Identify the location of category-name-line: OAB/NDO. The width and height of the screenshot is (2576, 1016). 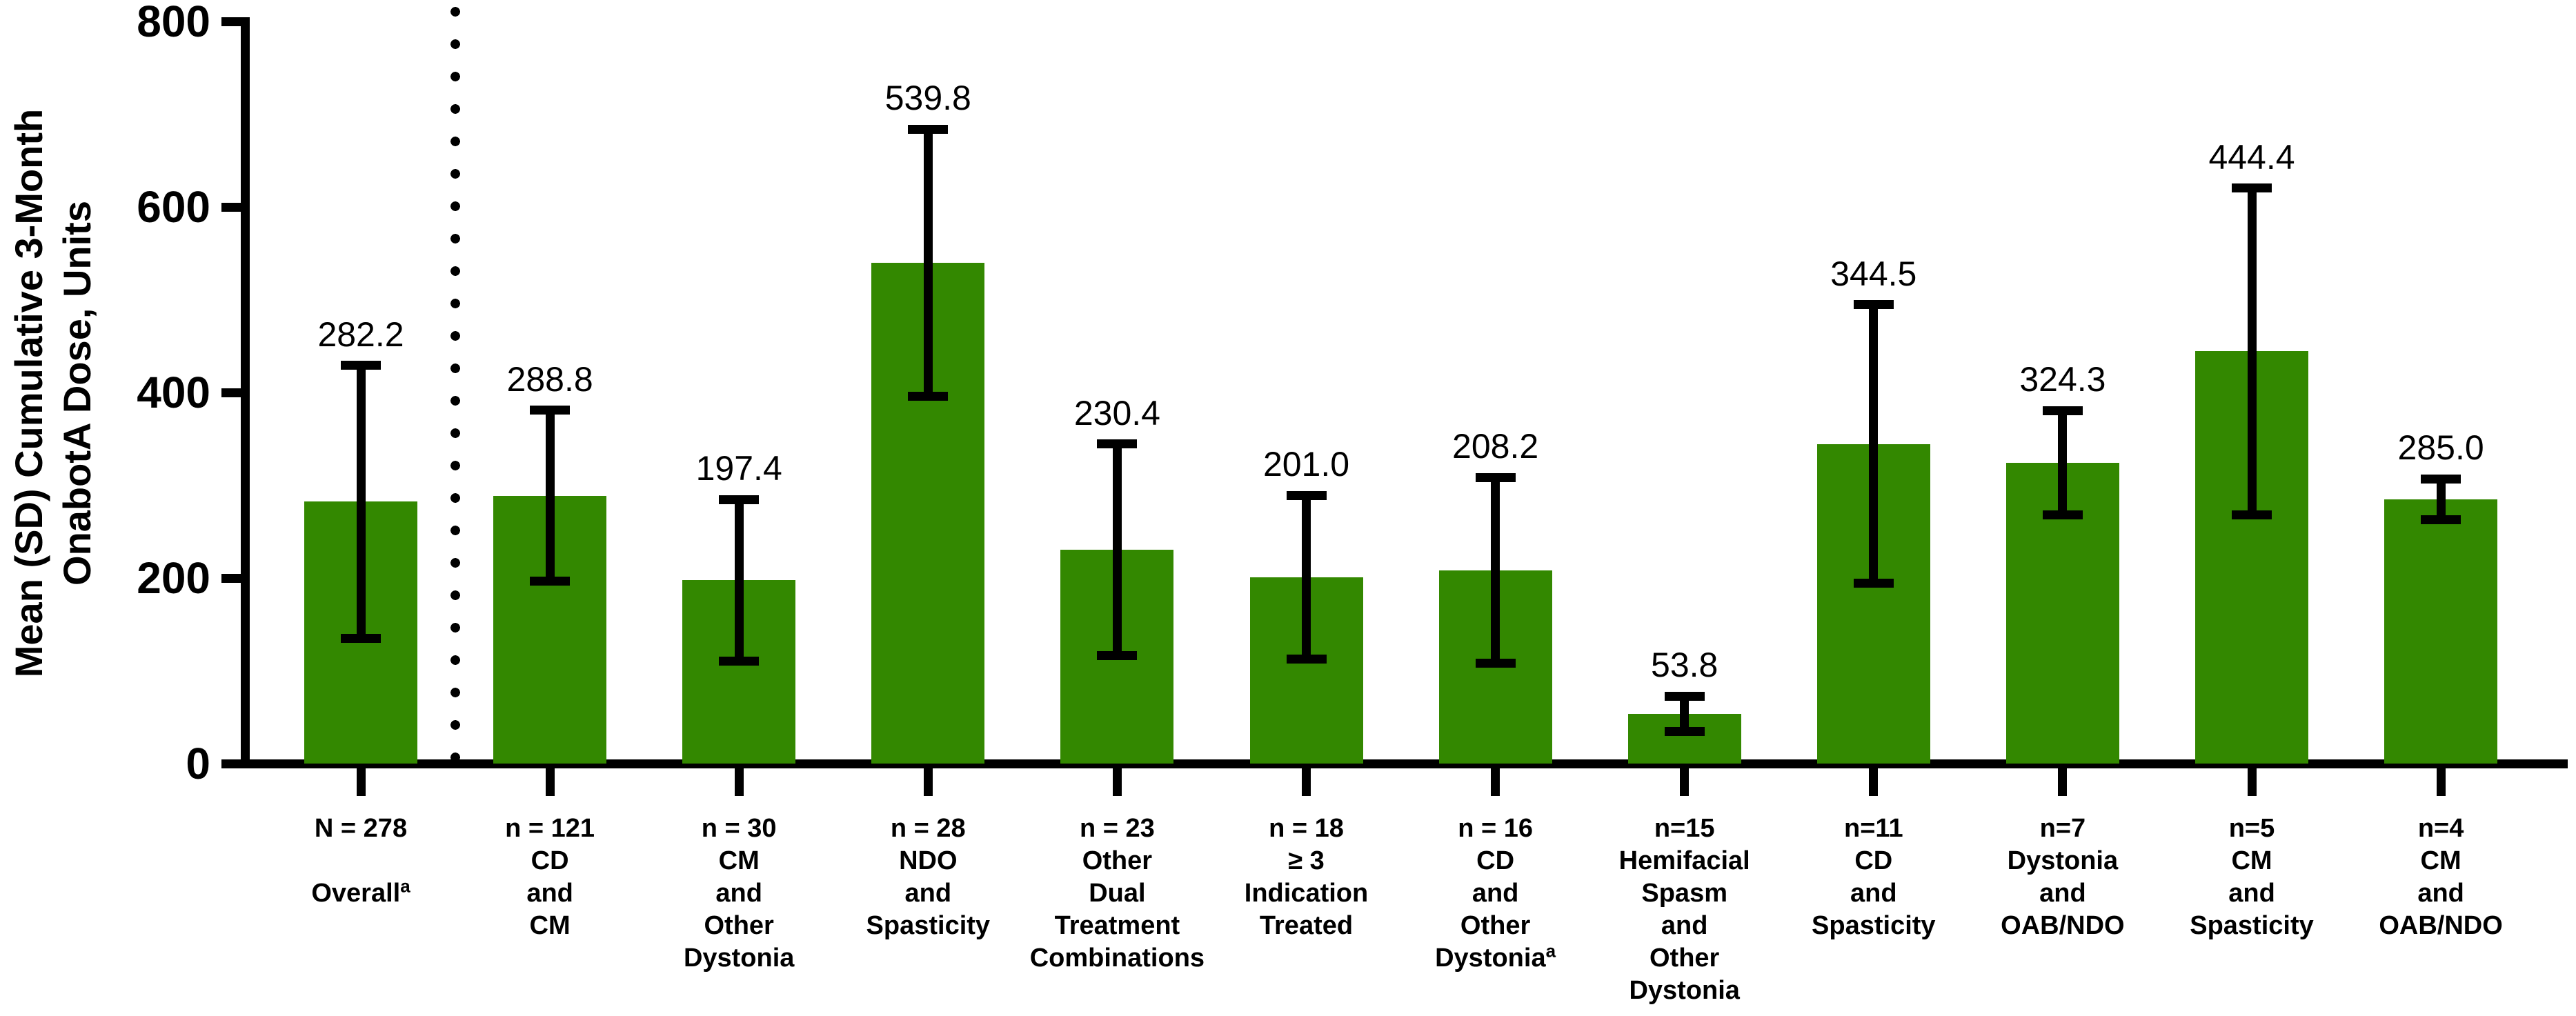
(2441, 926).